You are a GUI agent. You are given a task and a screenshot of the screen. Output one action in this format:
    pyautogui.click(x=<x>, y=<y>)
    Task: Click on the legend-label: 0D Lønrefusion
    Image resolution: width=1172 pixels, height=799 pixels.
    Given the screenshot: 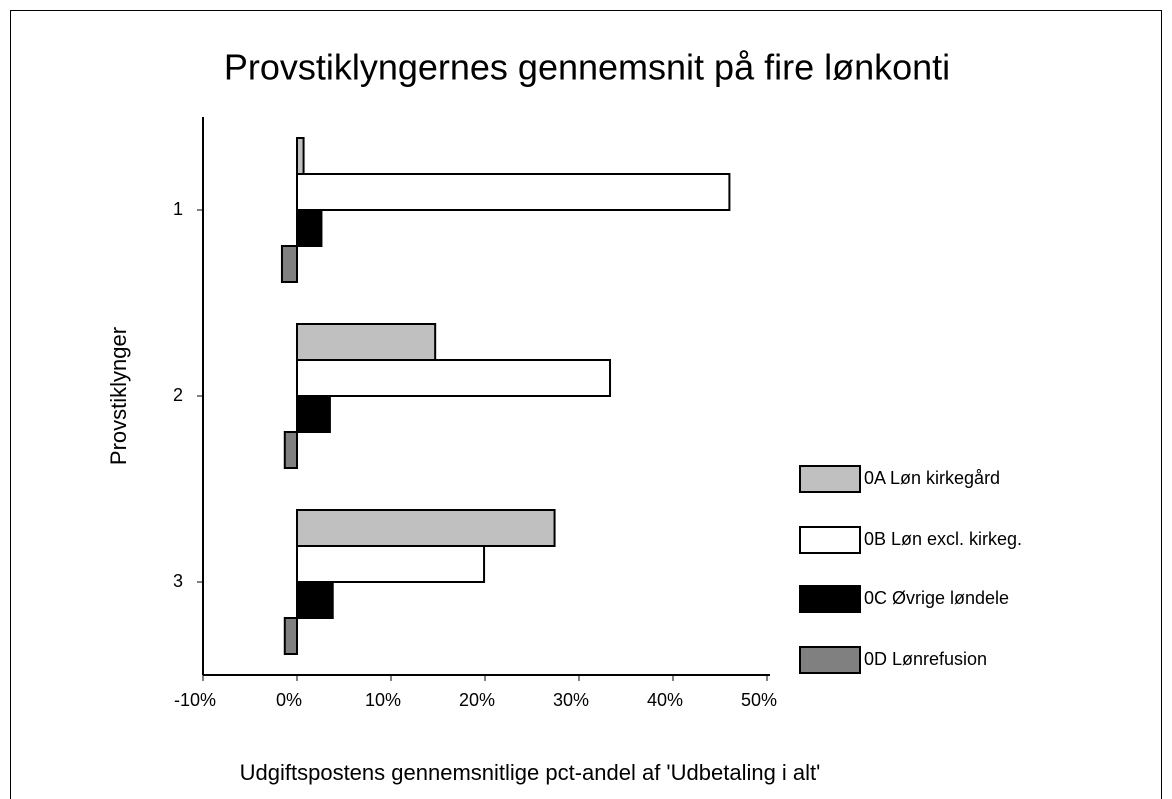 What is the action you would take?
    pyautogui.click(x=925, y=659)
    